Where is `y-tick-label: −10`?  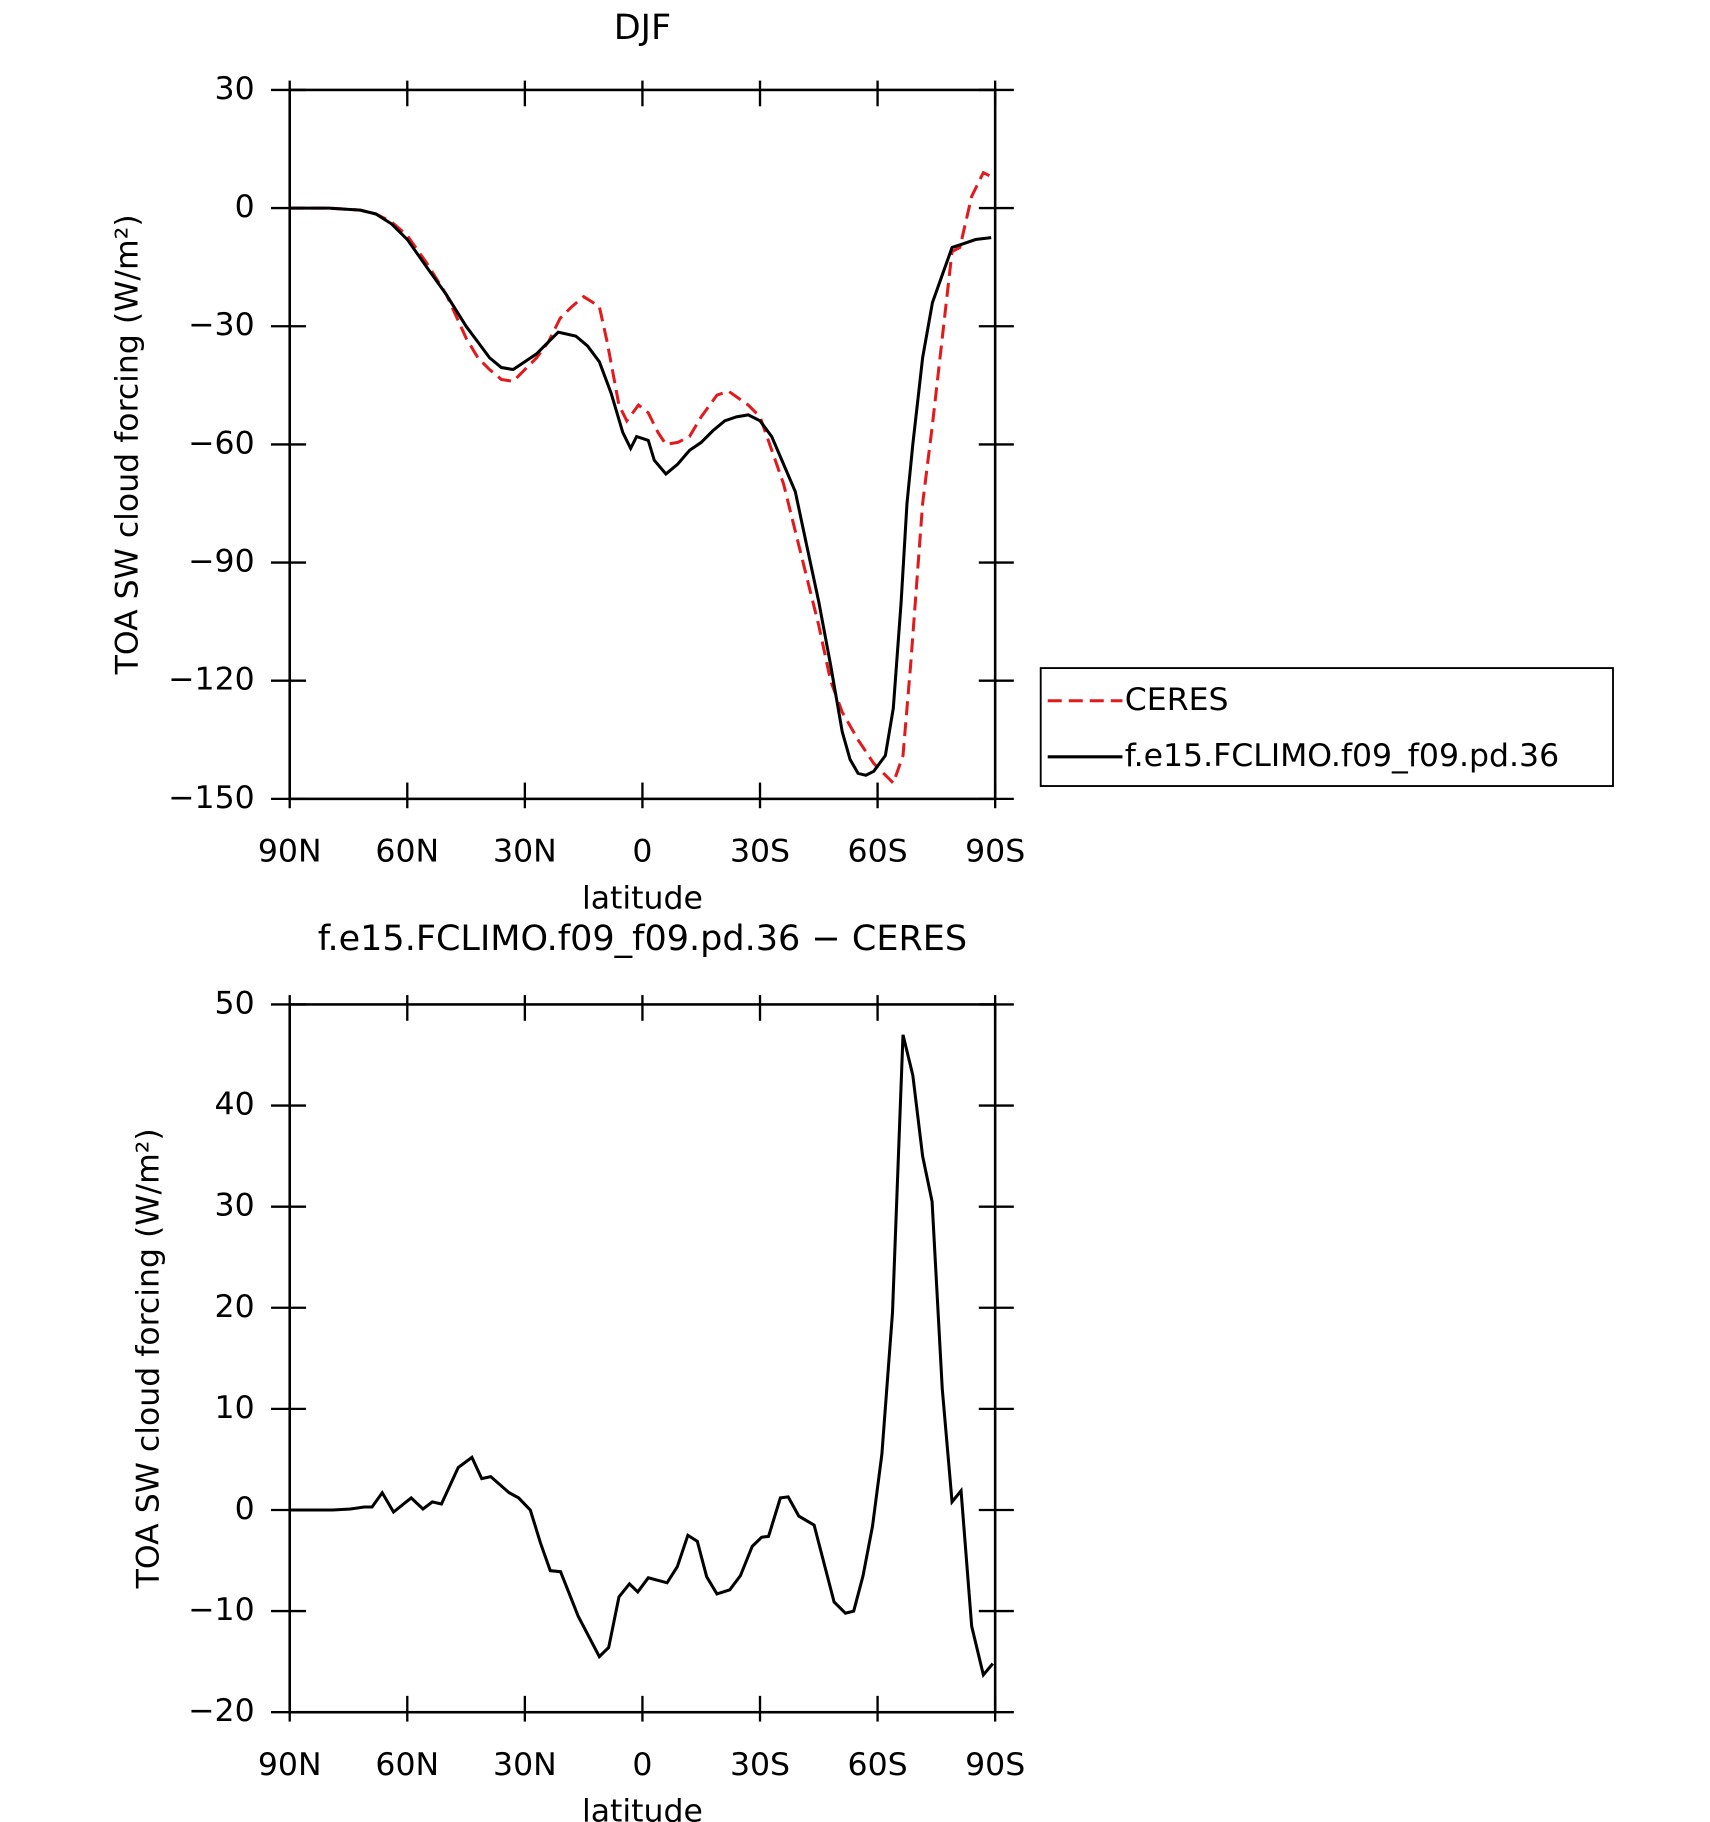 y-tick-label: −10 is located at coordinates (221, 1610).